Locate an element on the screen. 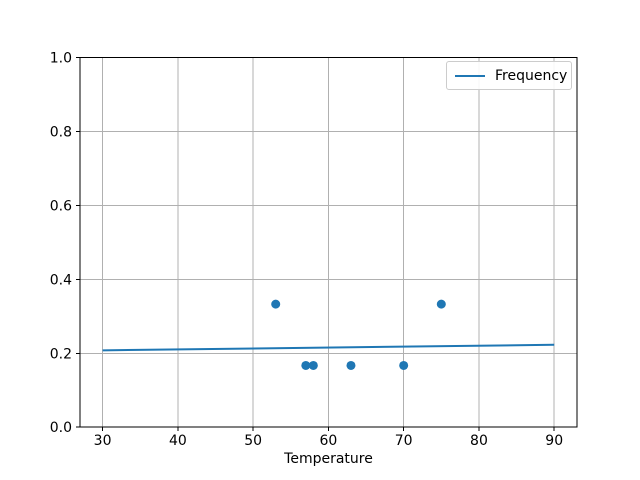  y-tick-label: 0.4 is located at coordinates (61, 280).